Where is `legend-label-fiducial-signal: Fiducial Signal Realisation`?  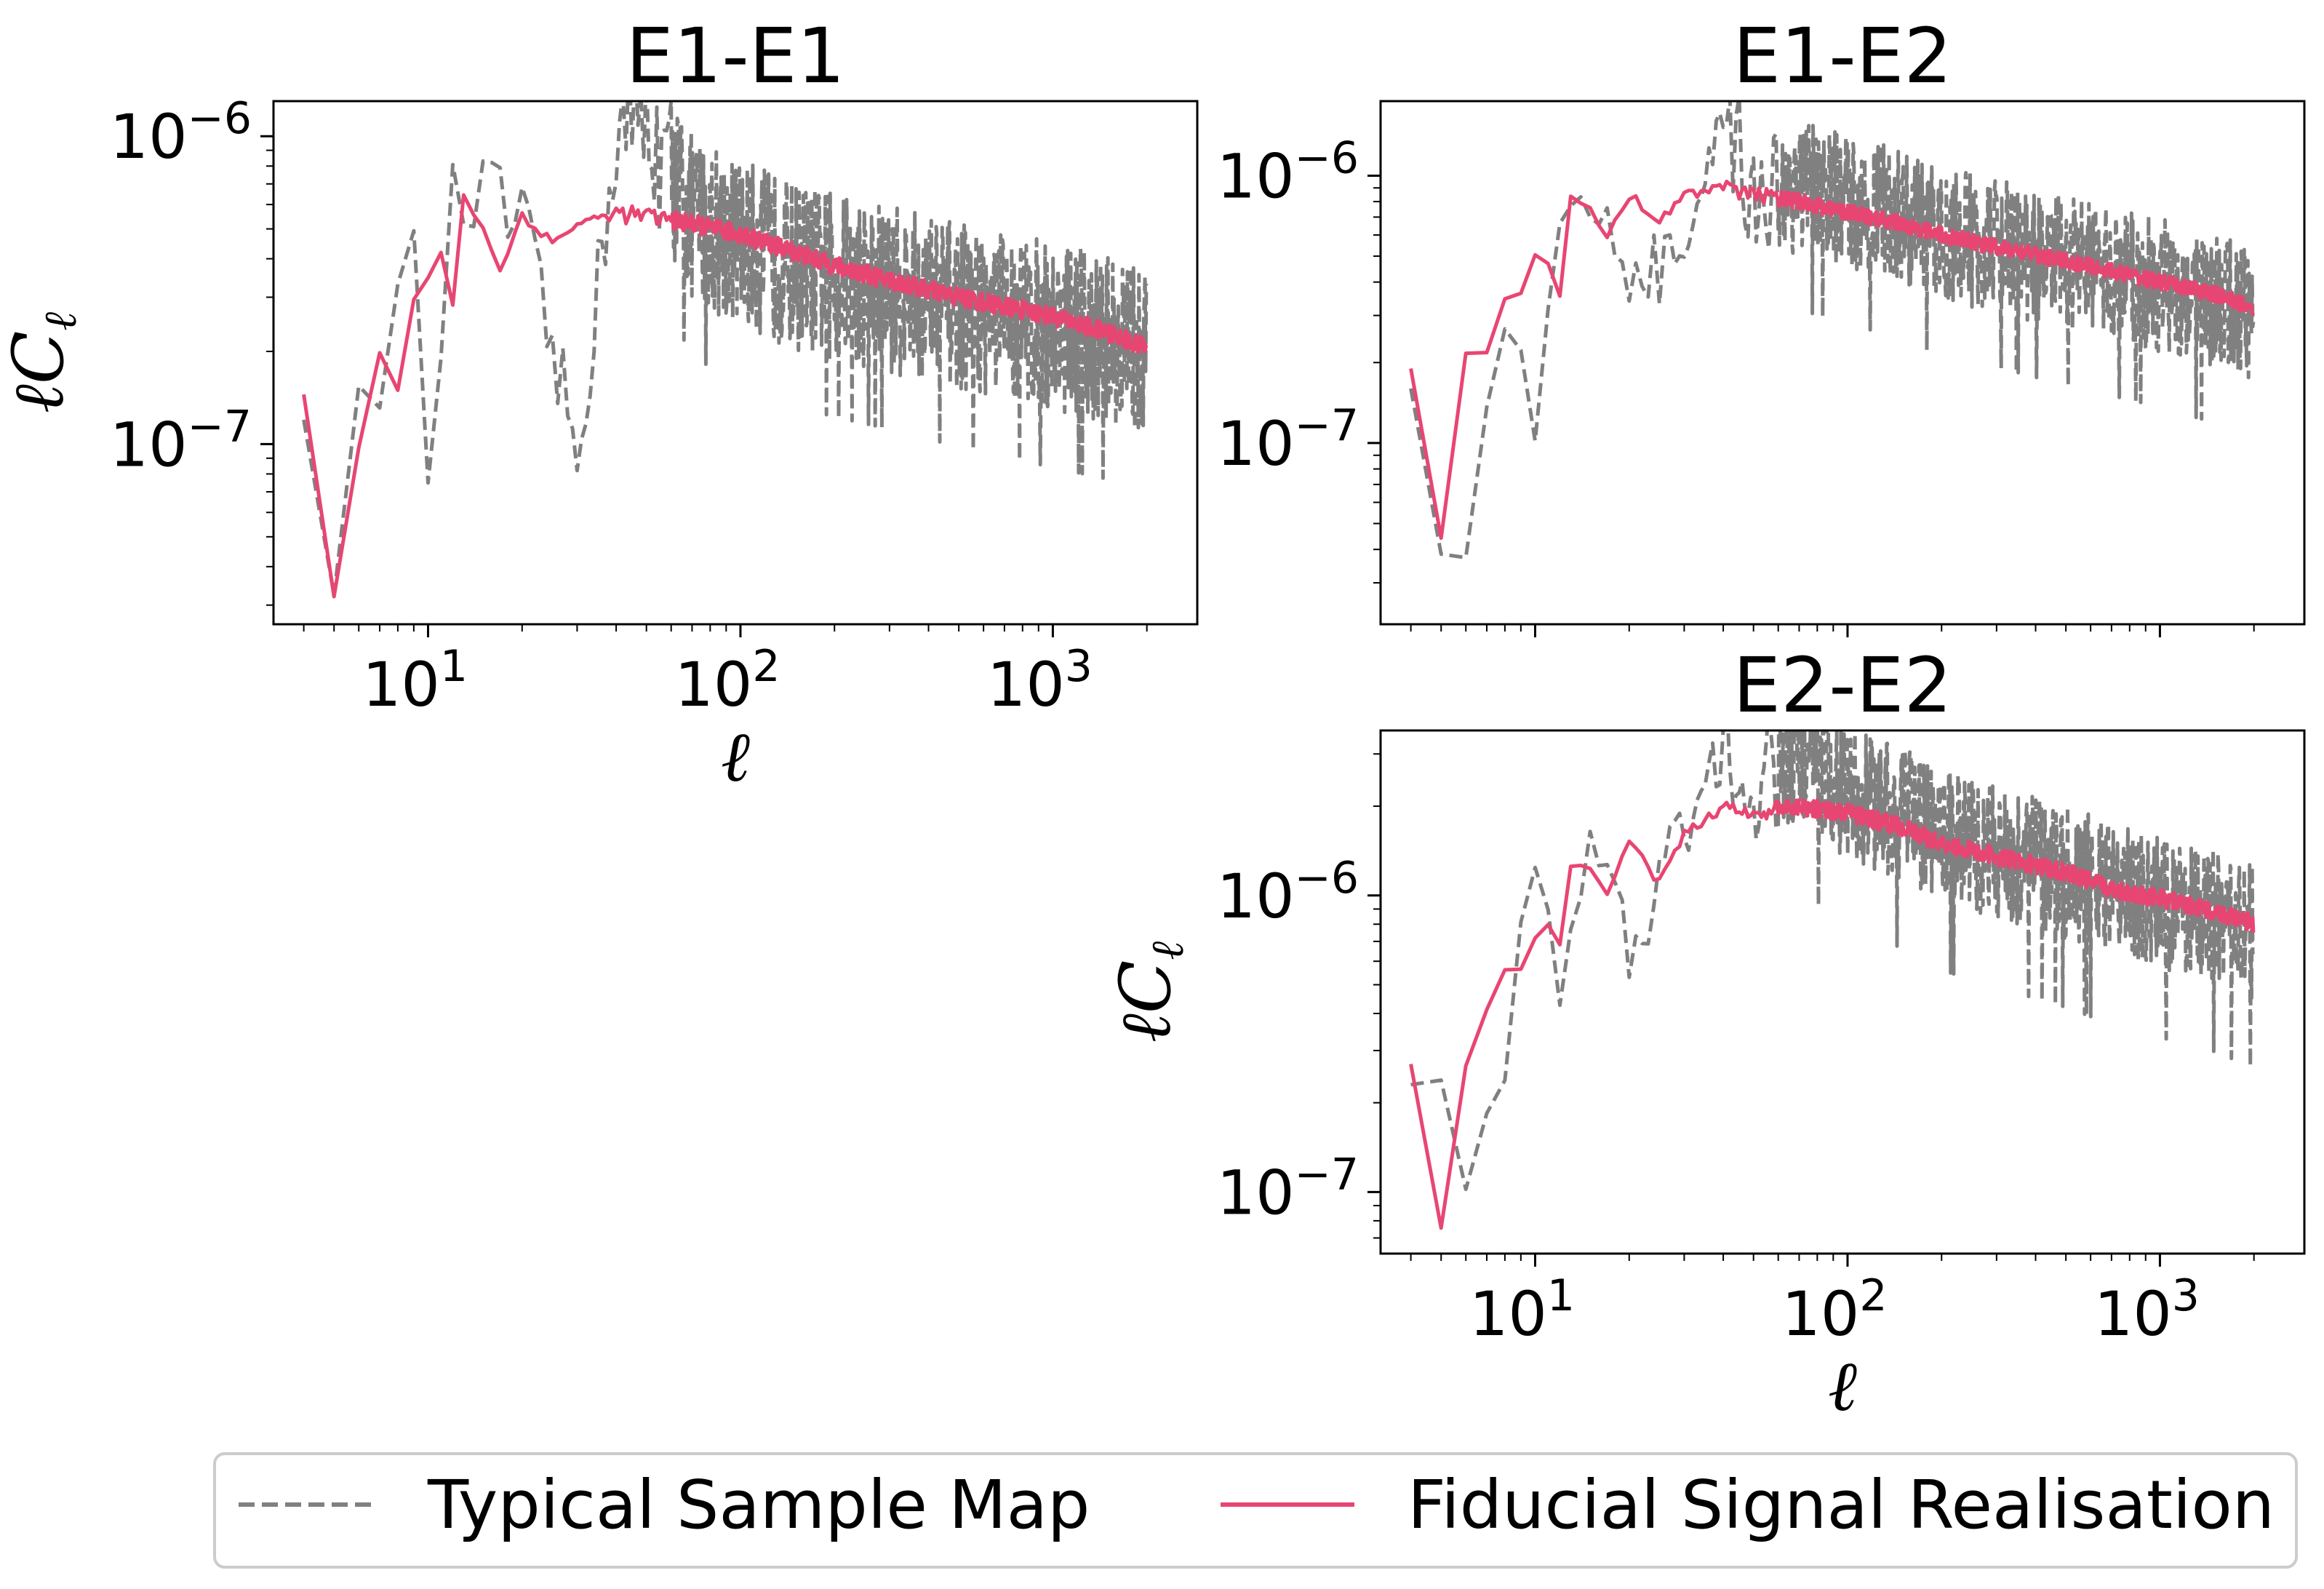
legend-label-fiducial-signal: Fiducial Signal Realisation is located at coordinates (1841, 1505).